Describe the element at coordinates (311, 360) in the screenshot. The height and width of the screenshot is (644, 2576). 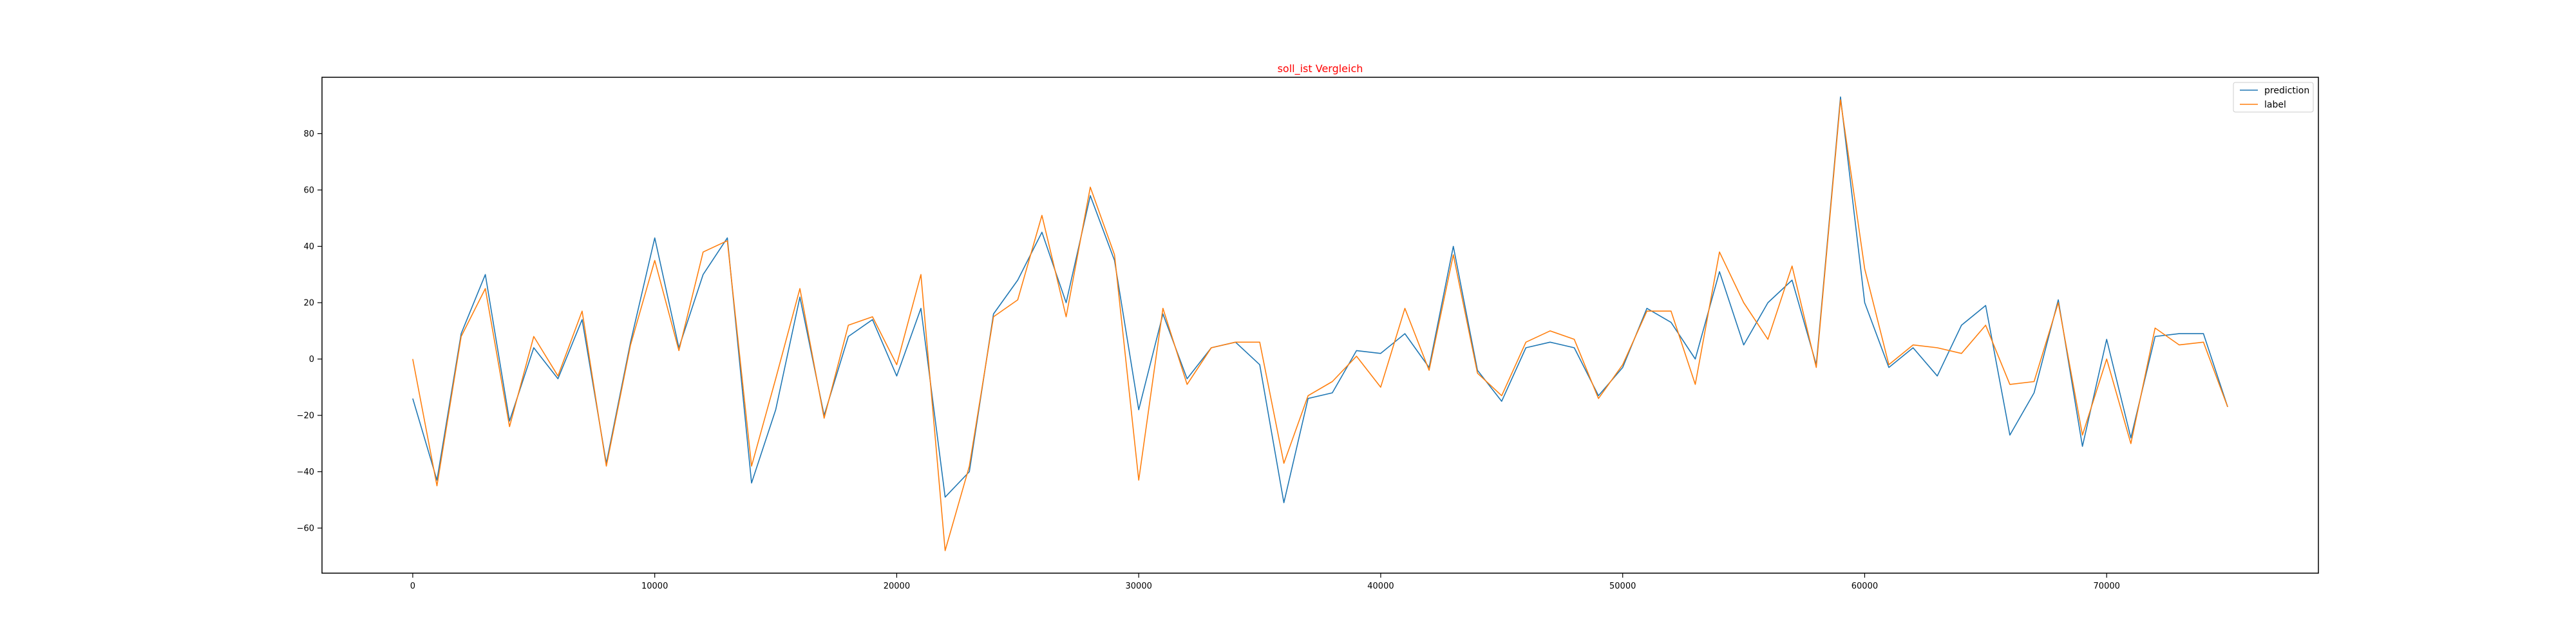
I see `y-tick-label: 0` at that location.